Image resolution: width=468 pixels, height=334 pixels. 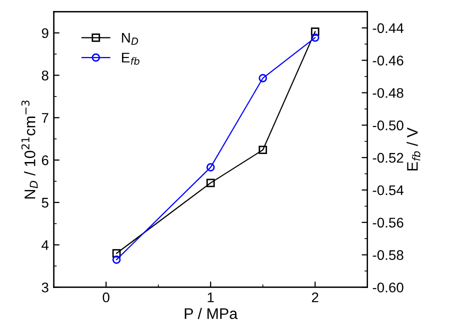 What do you see at coordinates (413, 148) in the screenshot?
I see `y2-axis-title: E$_{fb}$ / V` at bounding box center [413, 148].